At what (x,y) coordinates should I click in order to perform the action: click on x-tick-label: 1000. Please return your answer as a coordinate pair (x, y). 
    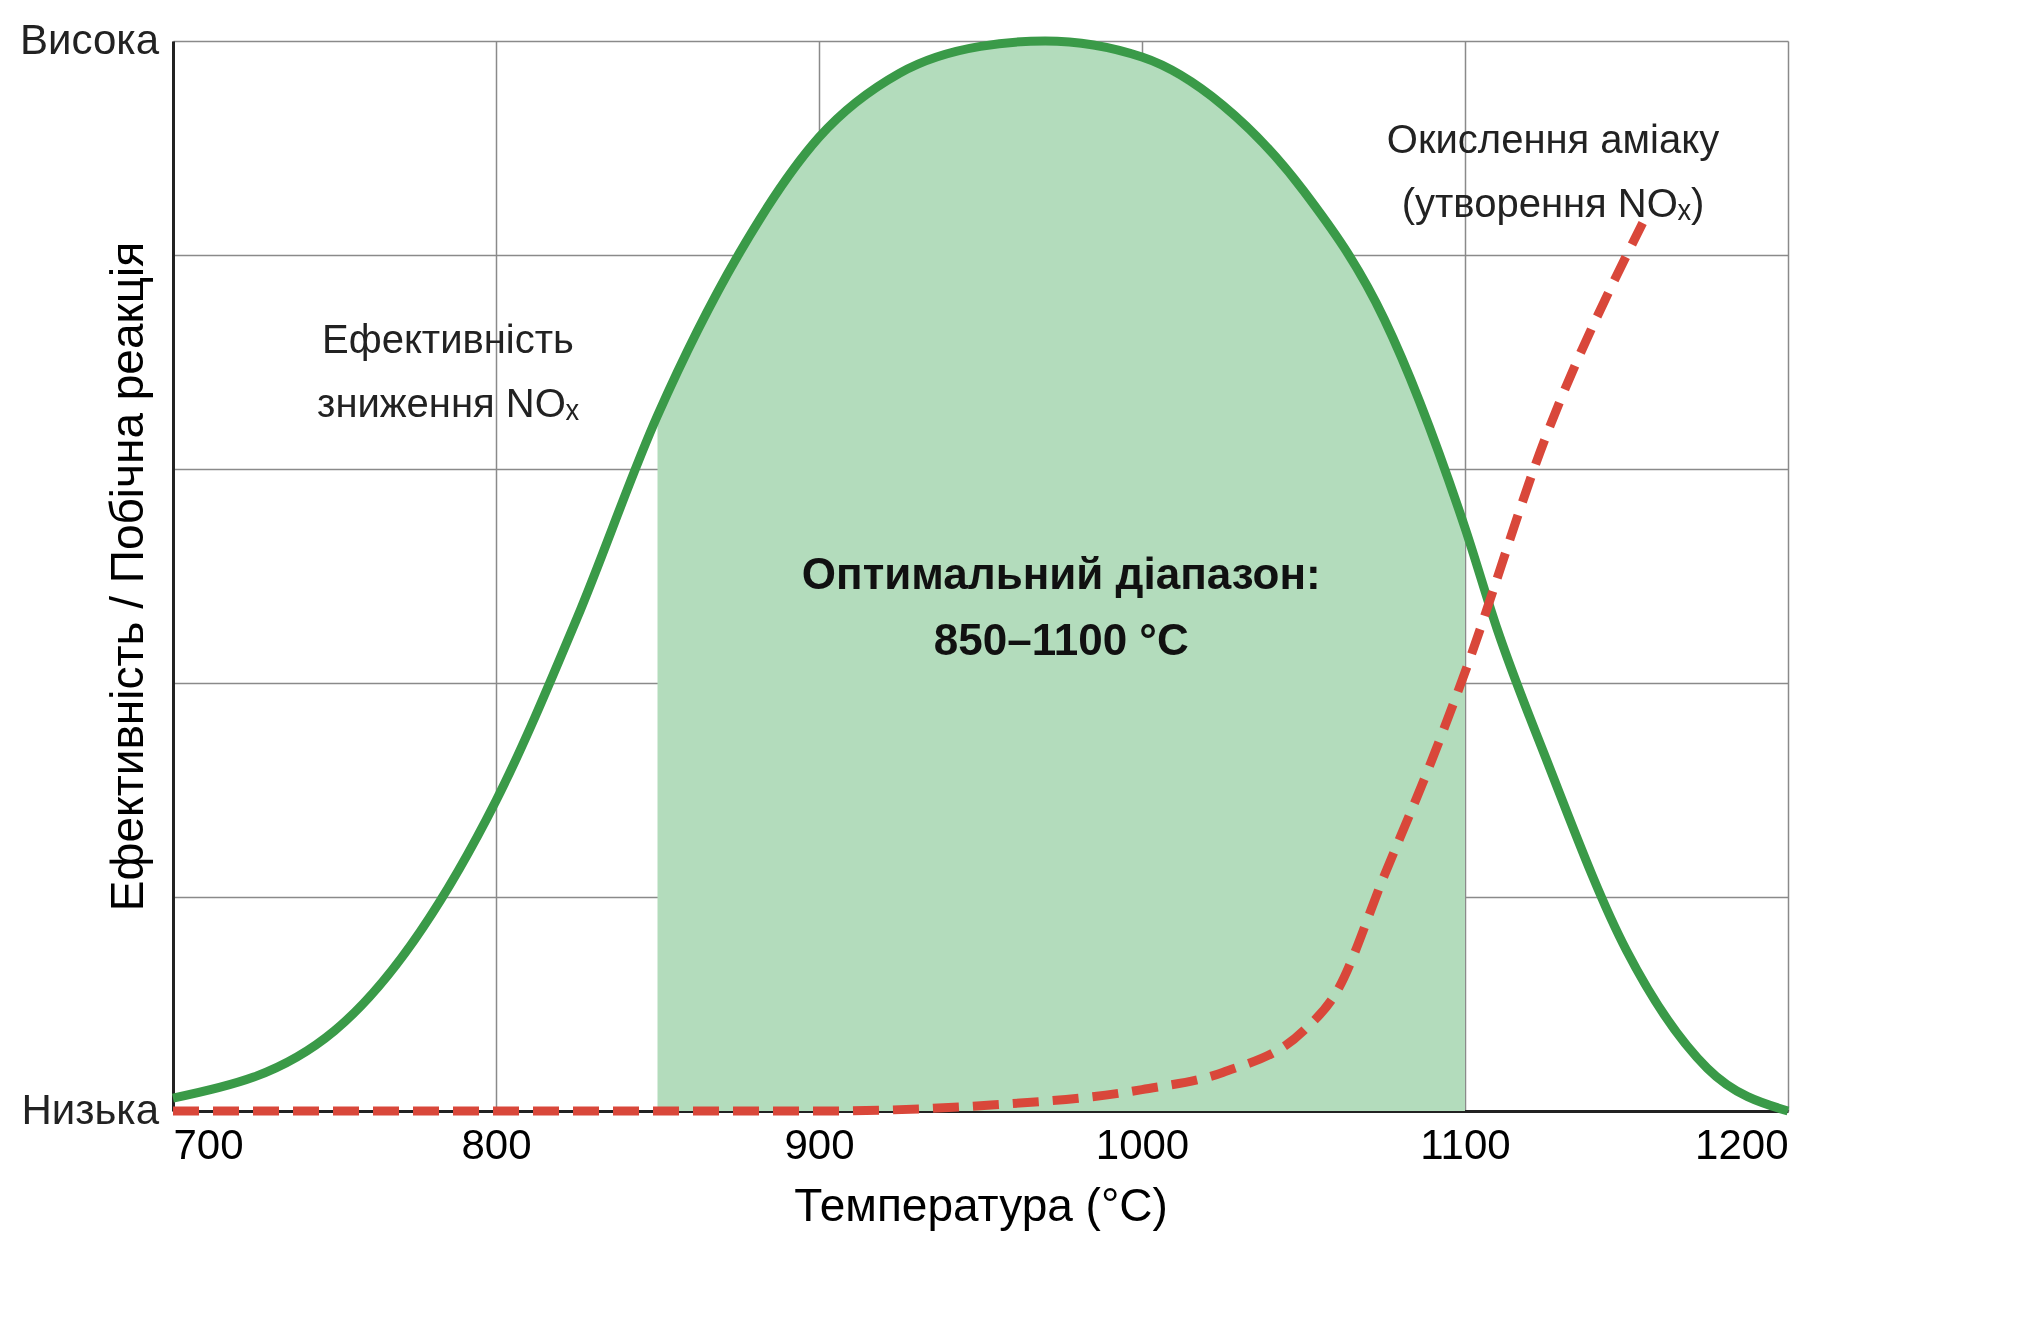
    Looking at the image, I should click on (1142, 1144).